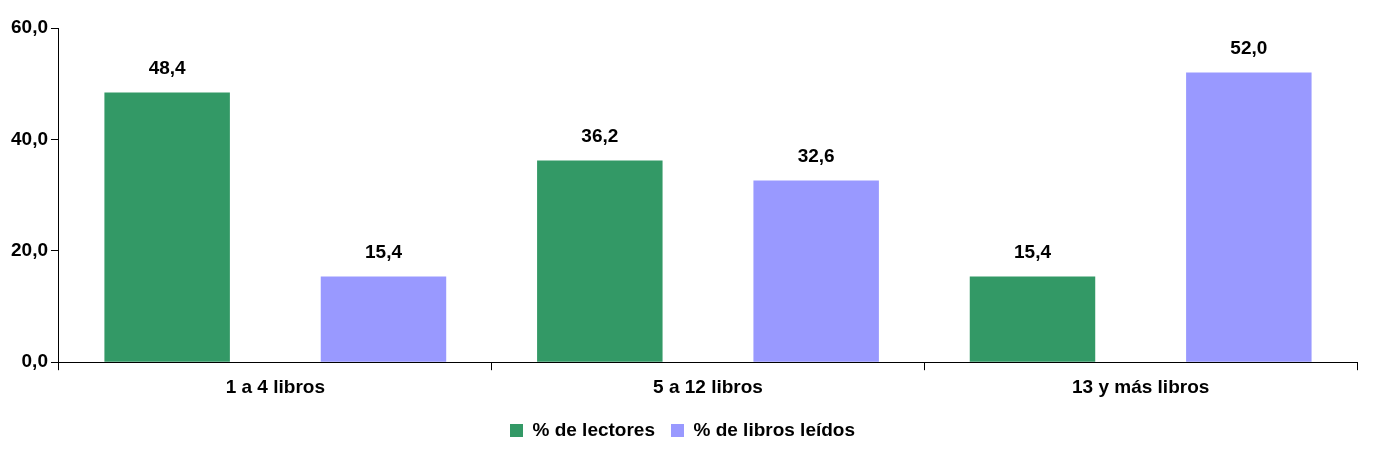 The image size is (1375, 458). Describe the element at coordinates (167, 68) in the screenshot. I see `data-label: 48,4` at that location.